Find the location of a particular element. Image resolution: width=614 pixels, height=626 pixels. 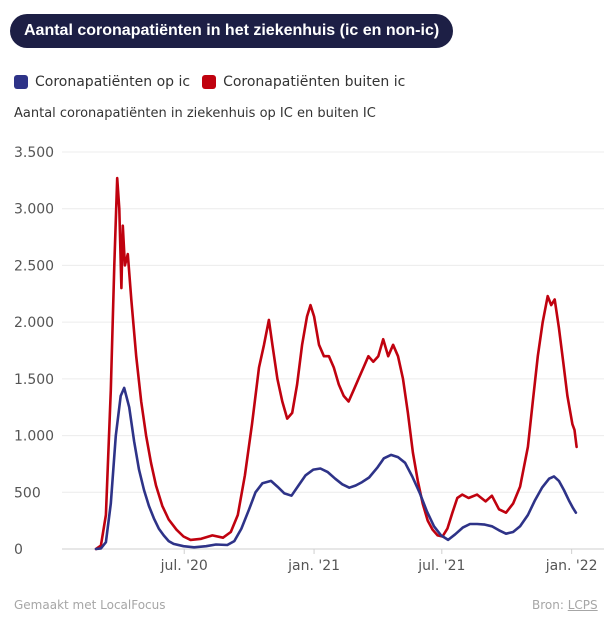

x-tick-label: jan. '22 is located at coordinates (571, 566).